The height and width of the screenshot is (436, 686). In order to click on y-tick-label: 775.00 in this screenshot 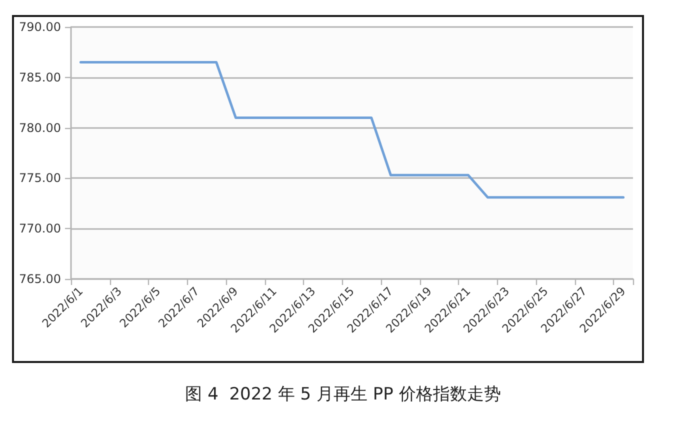, I will do `click(40, 178)`.